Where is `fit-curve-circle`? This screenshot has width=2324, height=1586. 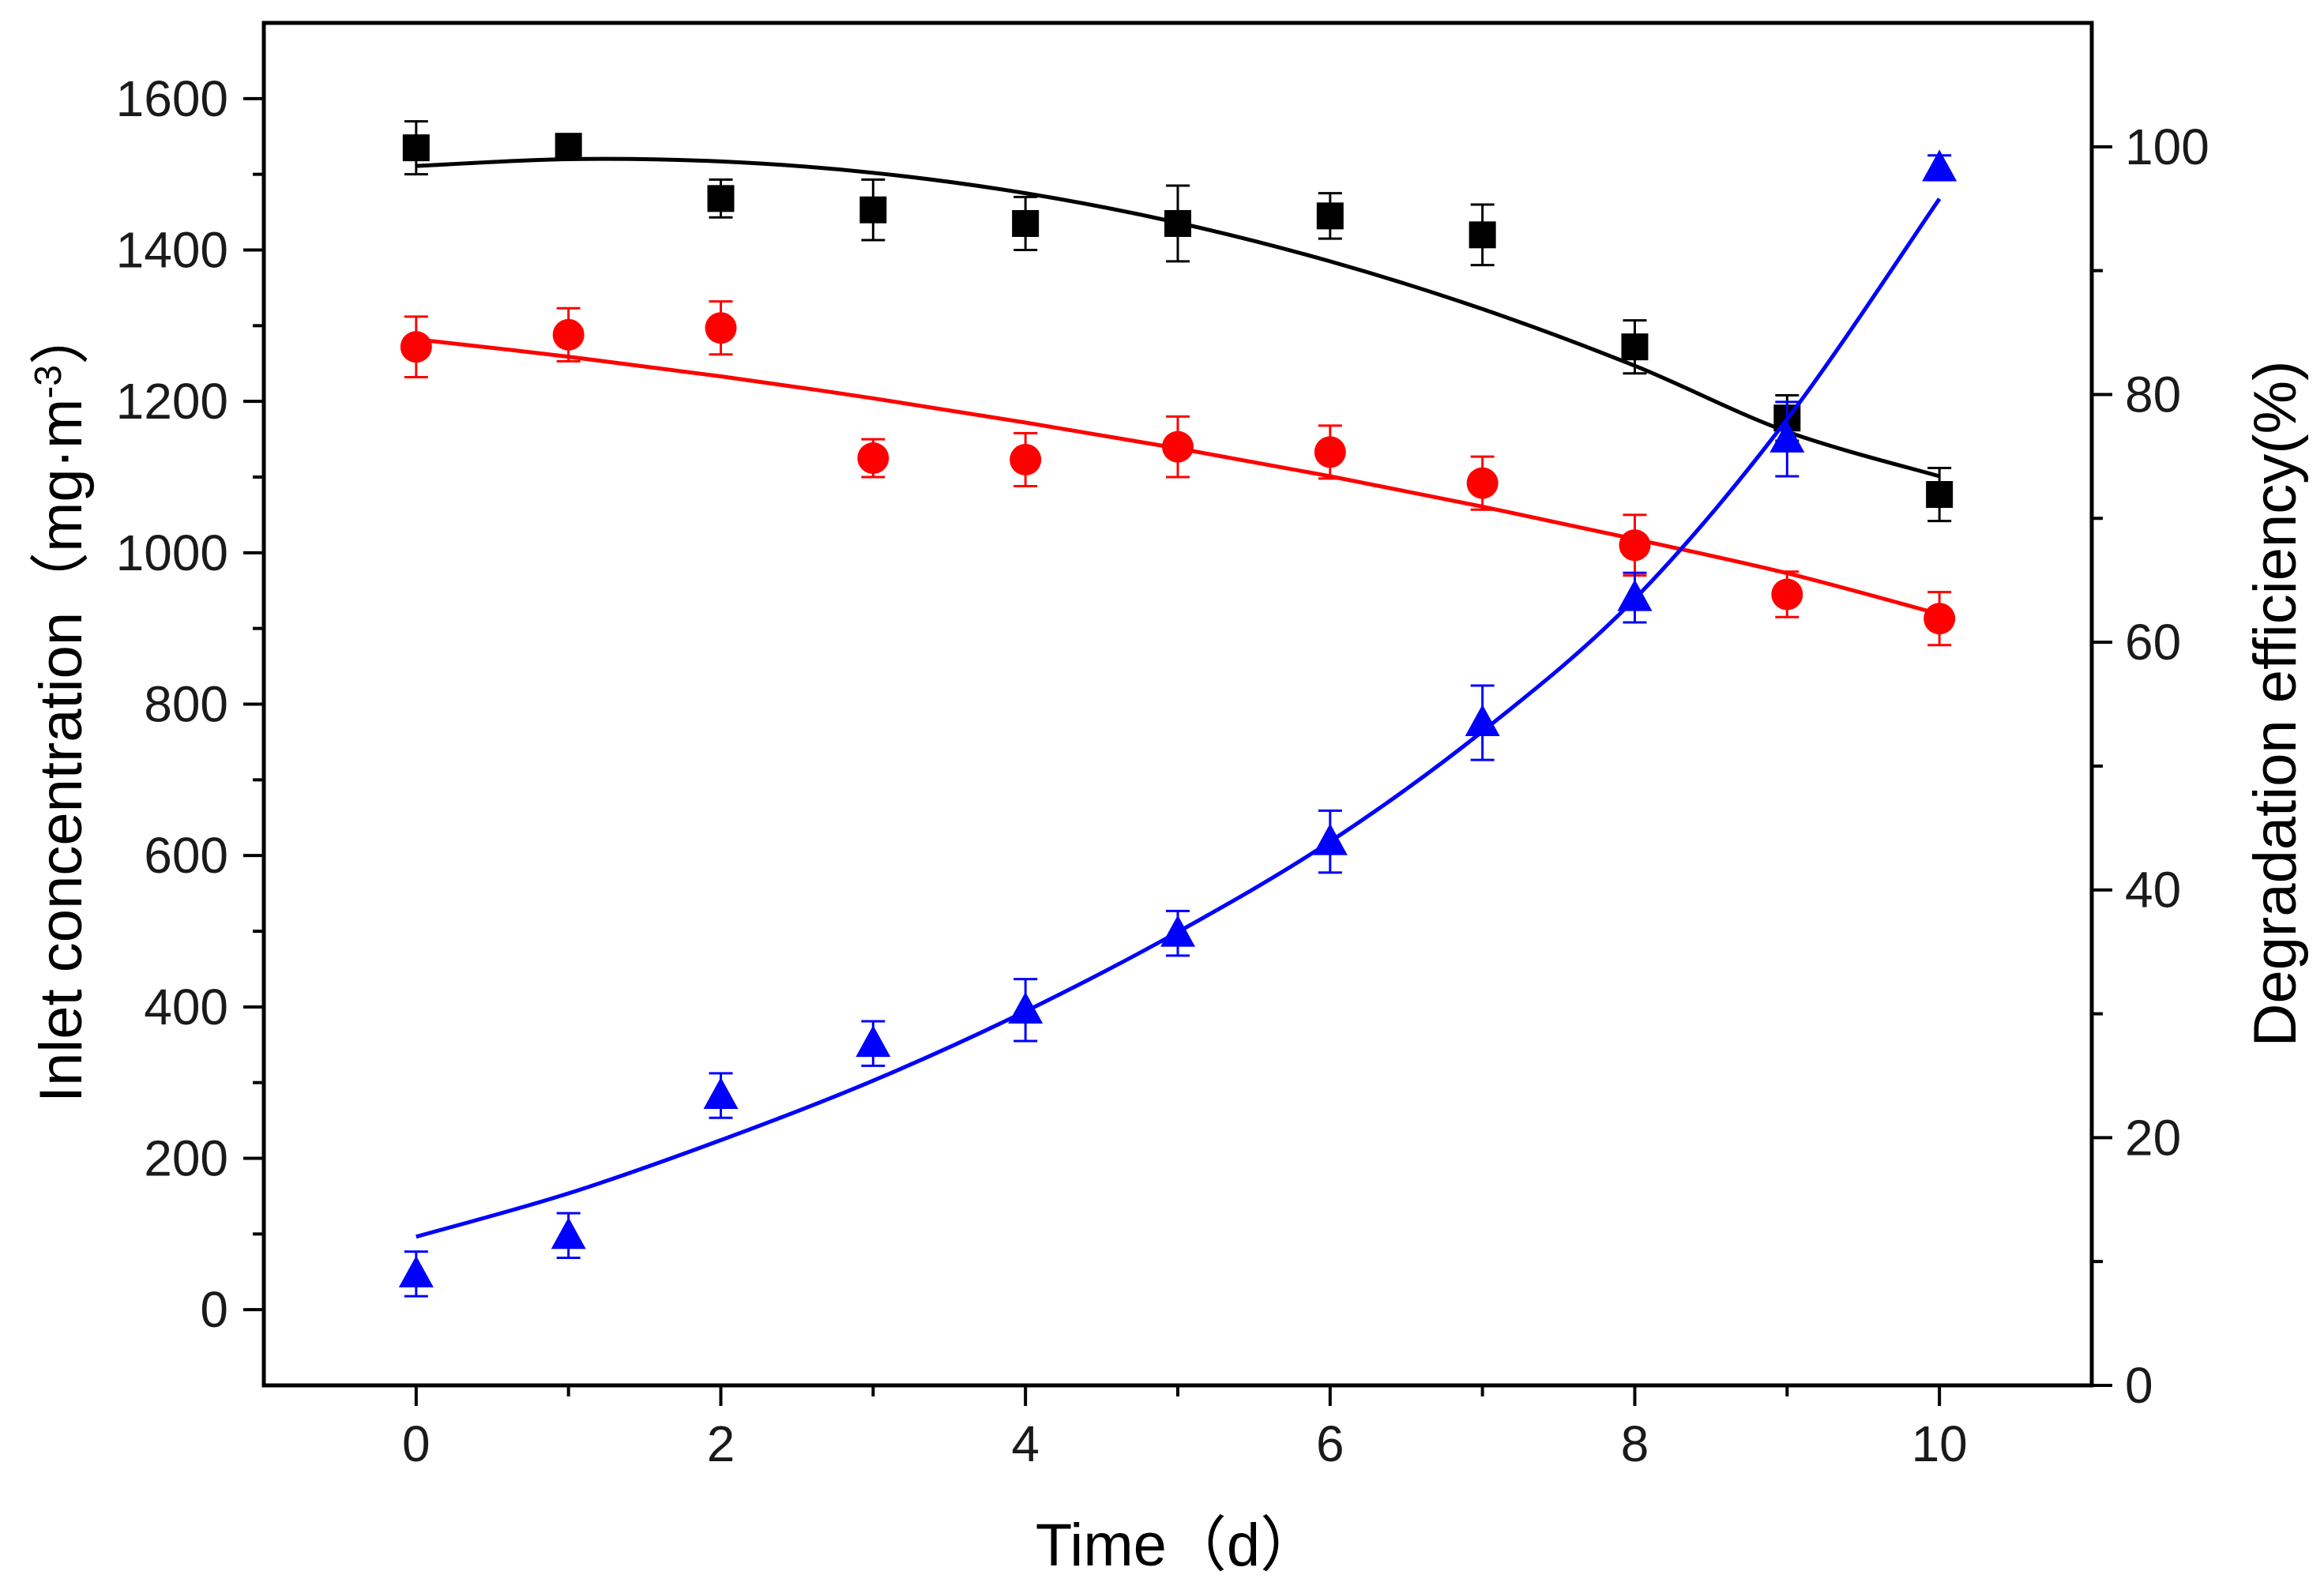
fit-curve-circle is located at coordinates (1178, 476).